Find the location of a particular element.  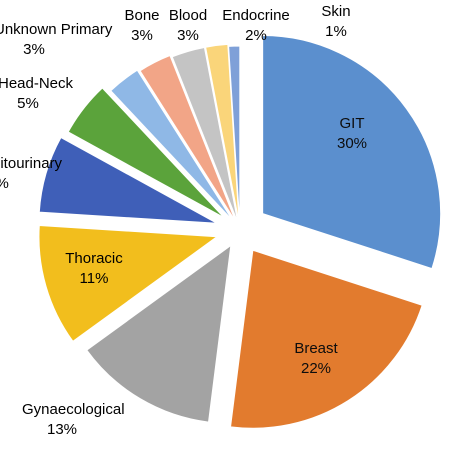

slice-label-endocrine: Endocrine 2% is located at coordinates (256, 25).